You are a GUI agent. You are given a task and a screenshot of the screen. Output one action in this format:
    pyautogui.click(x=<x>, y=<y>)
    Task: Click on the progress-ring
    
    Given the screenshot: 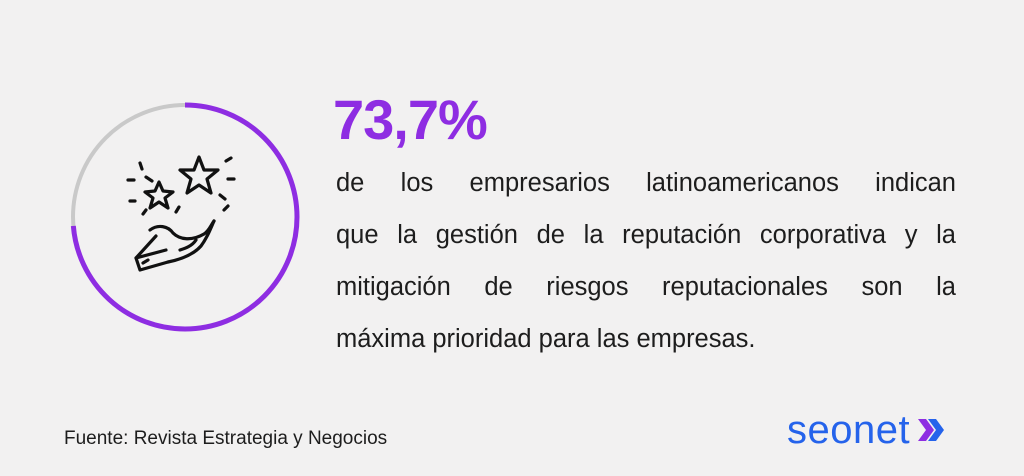 What is the action you would take?
    pyautogui.click(x=185, y=217)
    